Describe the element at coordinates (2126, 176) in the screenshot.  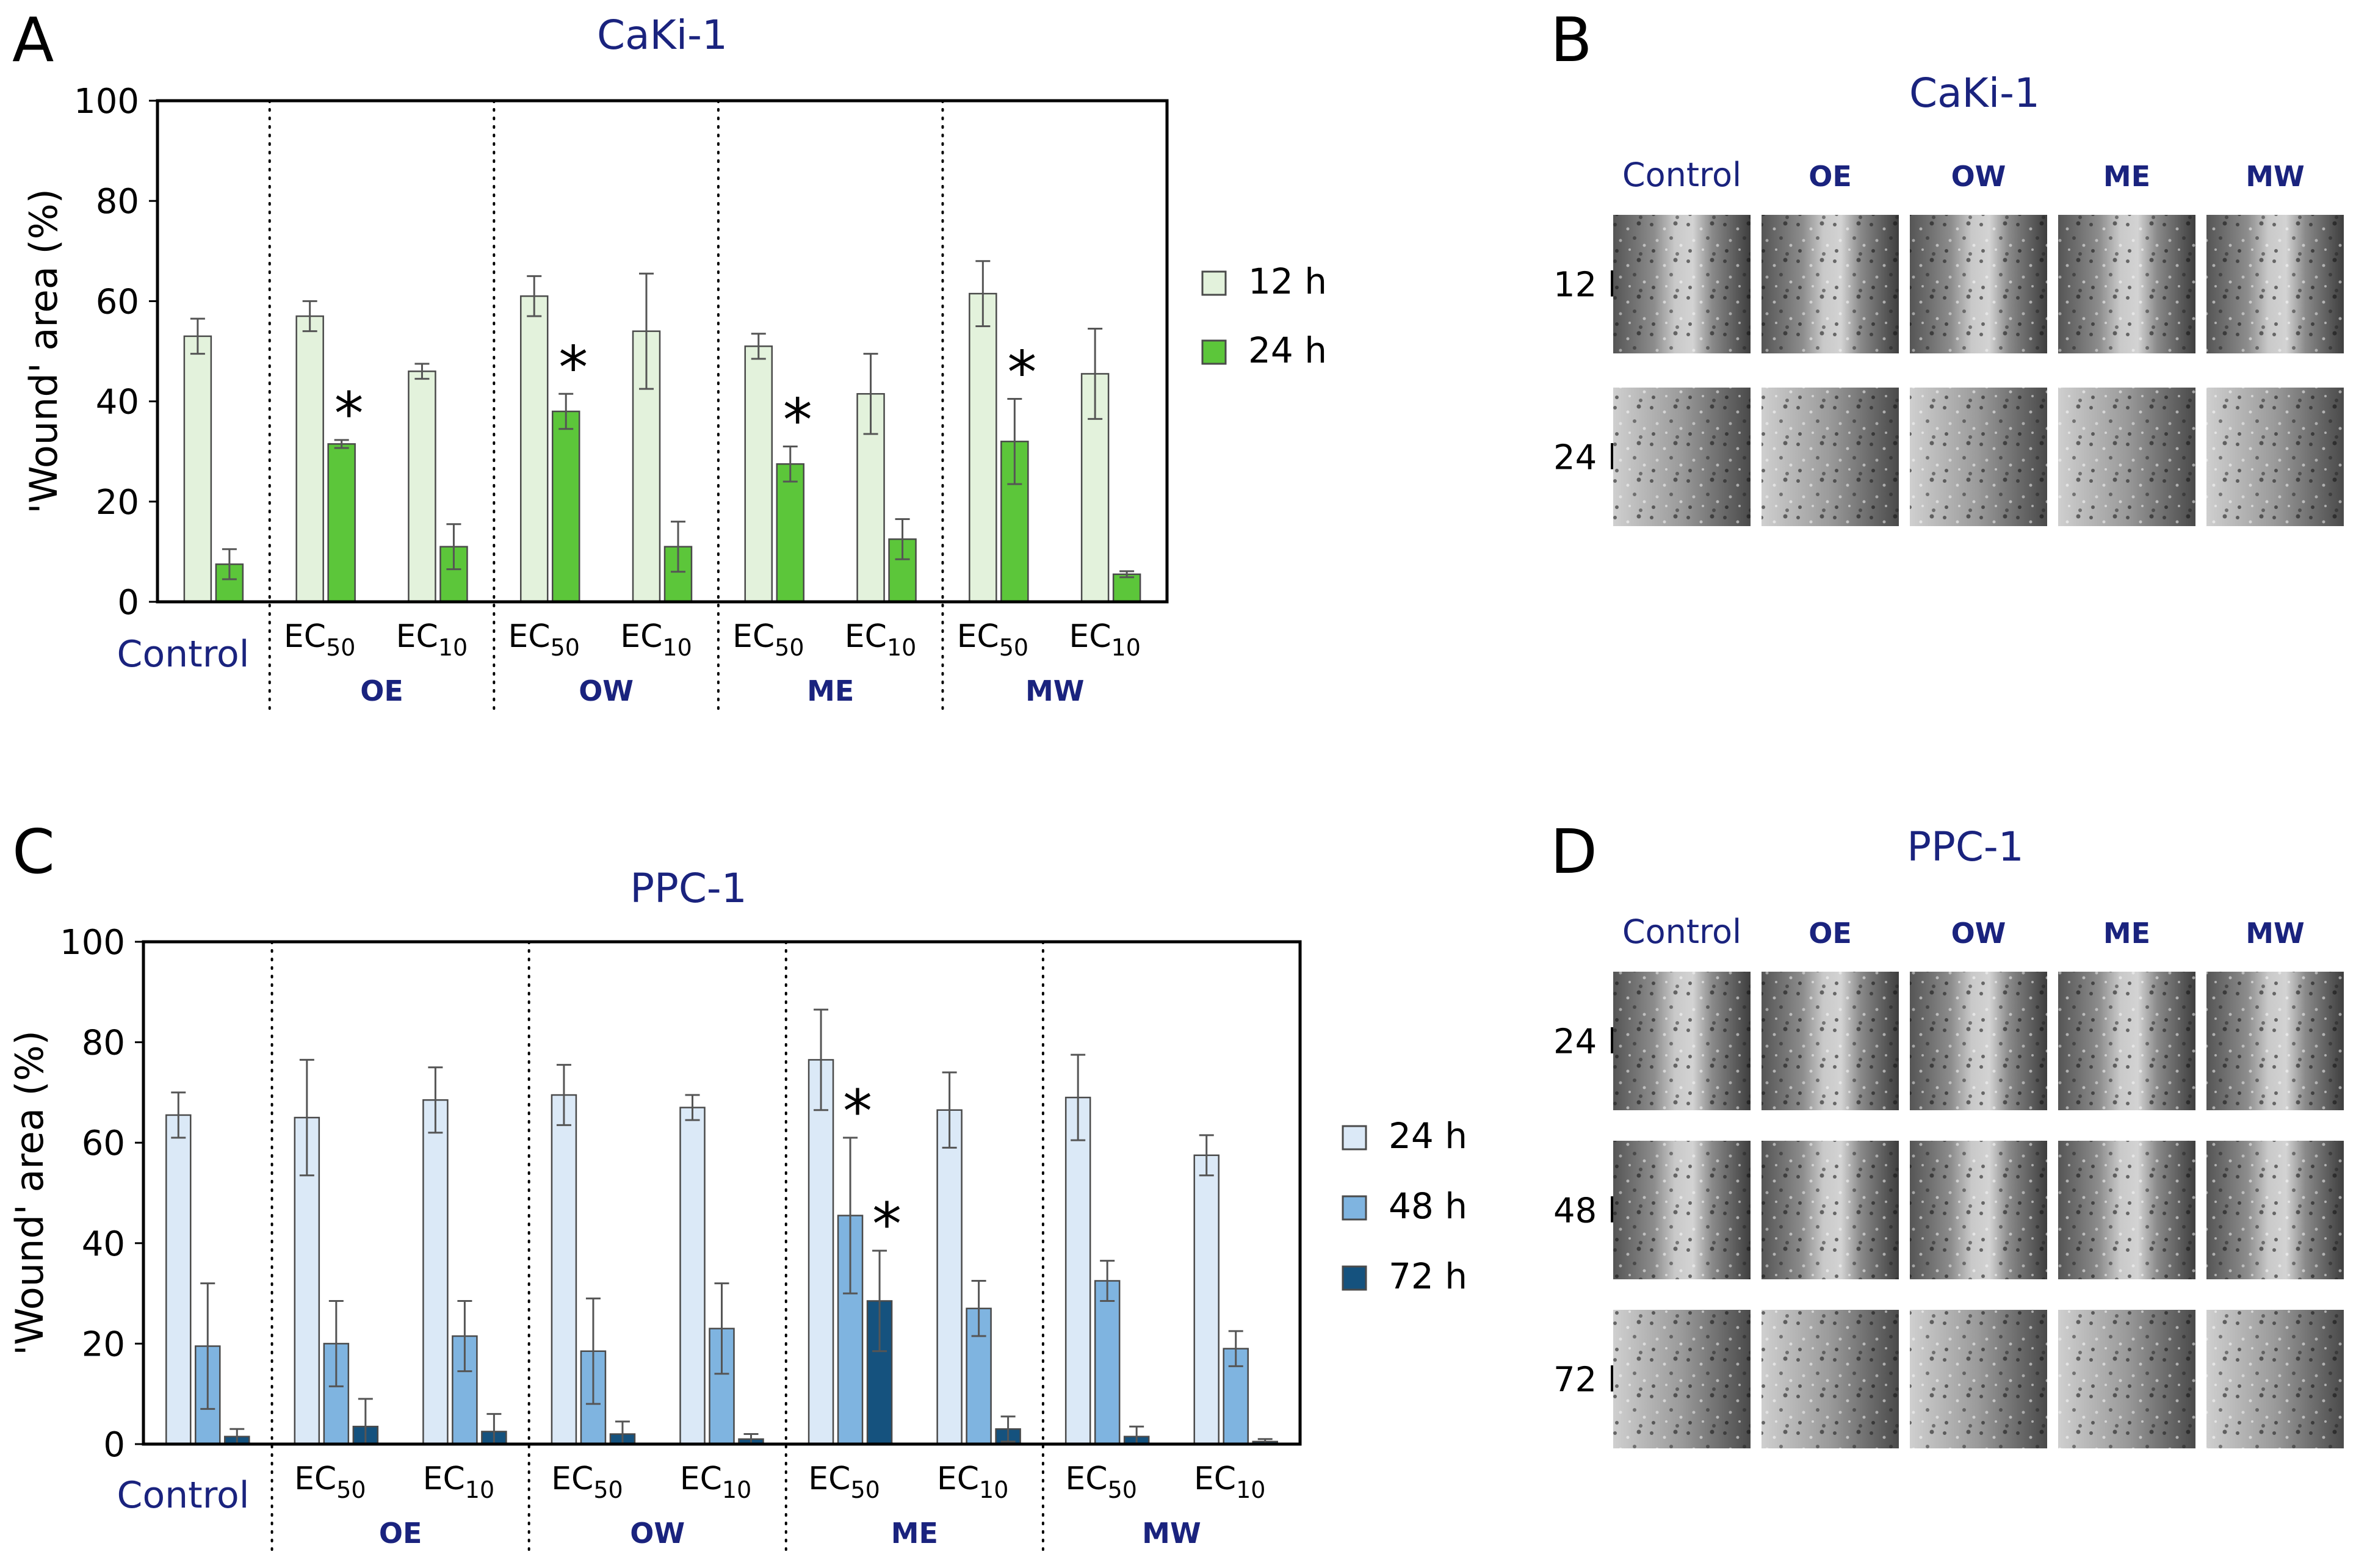
I see `micro-col-label-b-3: ME` at that location.